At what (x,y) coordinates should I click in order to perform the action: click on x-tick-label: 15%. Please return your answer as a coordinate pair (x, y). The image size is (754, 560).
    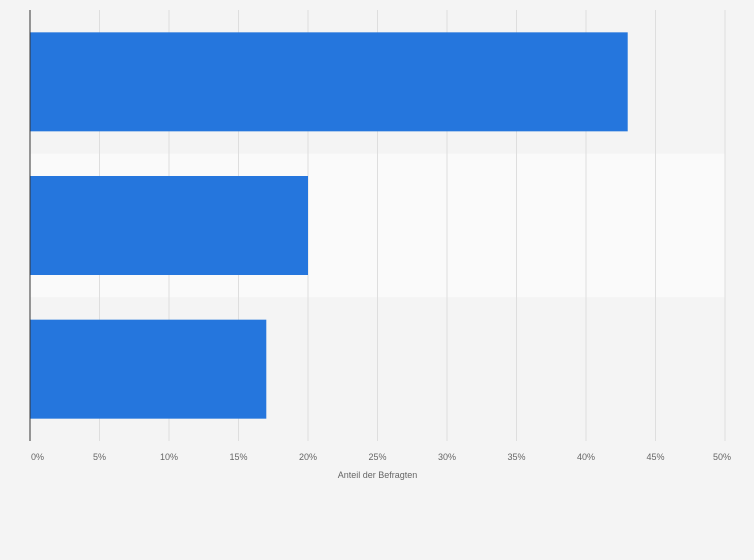
    Looking at the image, I should click on (238, 457).